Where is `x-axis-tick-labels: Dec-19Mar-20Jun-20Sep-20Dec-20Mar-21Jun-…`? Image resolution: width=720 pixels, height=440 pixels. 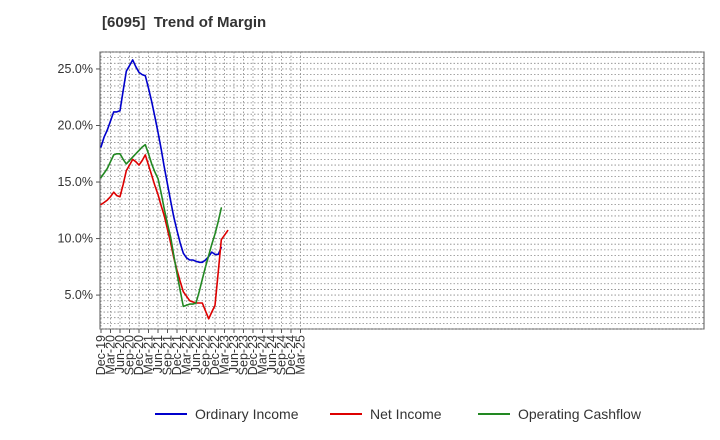
x-axis-tick-labels: Dec-19Mar-20Jun-20Sep-20Dec-20Mar-21Jun-… is located at coordinates (201, 352).